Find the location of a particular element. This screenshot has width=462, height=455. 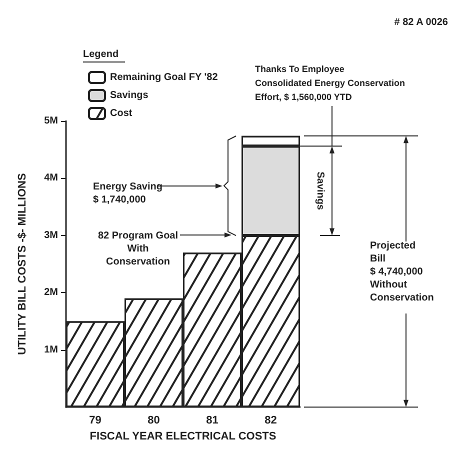

x-tick-label: 80 is located at coordinates (154, 420).